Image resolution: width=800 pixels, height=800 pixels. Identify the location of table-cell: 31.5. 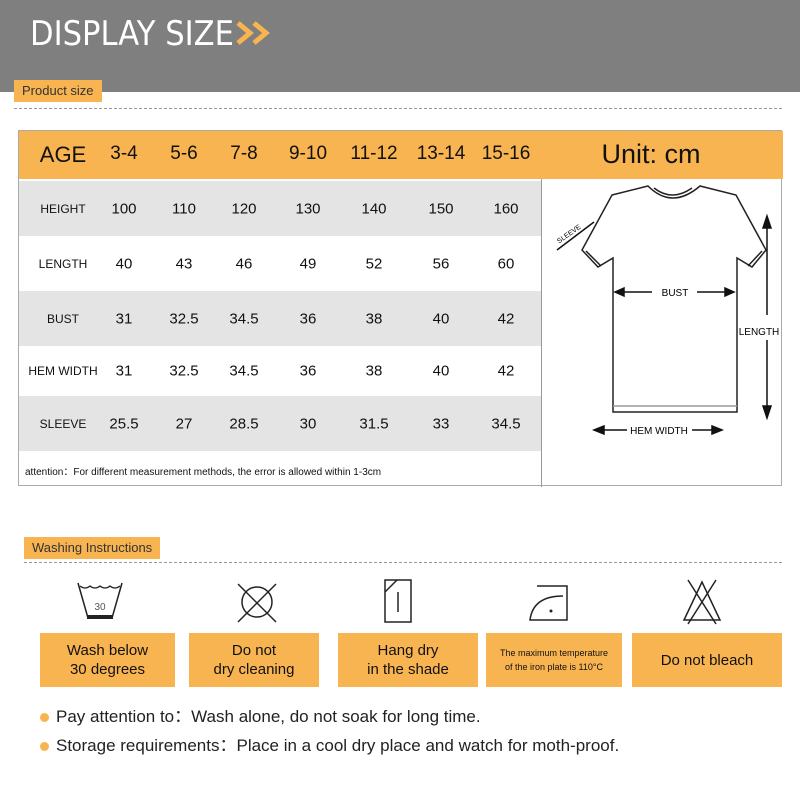
(374, 423).